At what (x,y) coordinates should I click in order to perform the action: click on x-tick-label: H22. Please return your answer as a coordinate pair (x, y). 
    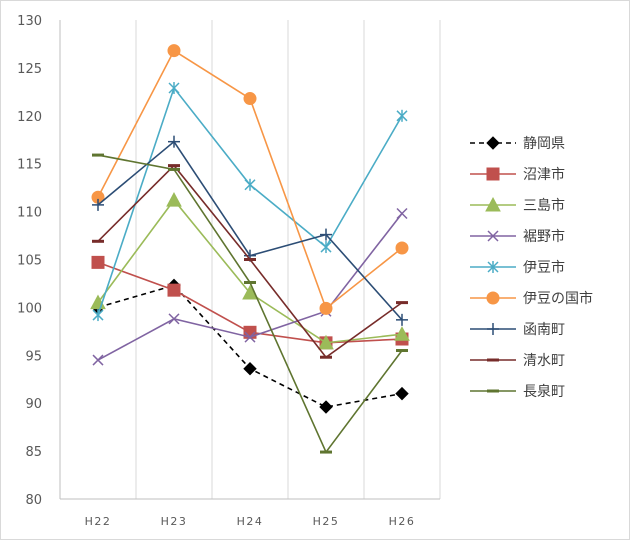
    Looking at the image, I should click on (98, 521).